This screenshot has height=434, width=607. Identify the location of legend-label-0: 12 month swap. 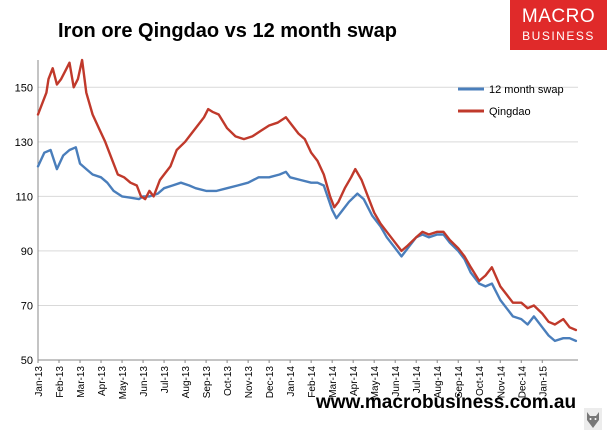
(526, 90).